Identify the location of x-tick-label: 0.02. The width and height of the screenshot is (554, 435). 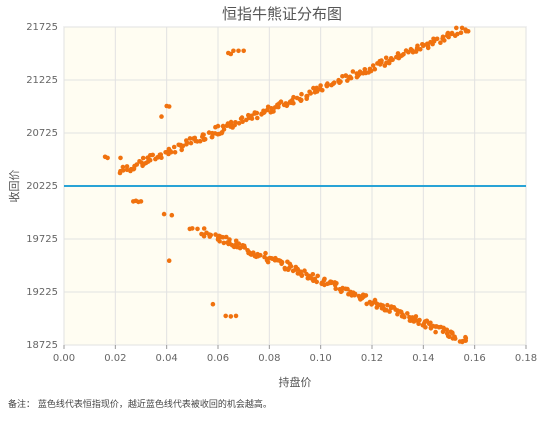
(115, 358).